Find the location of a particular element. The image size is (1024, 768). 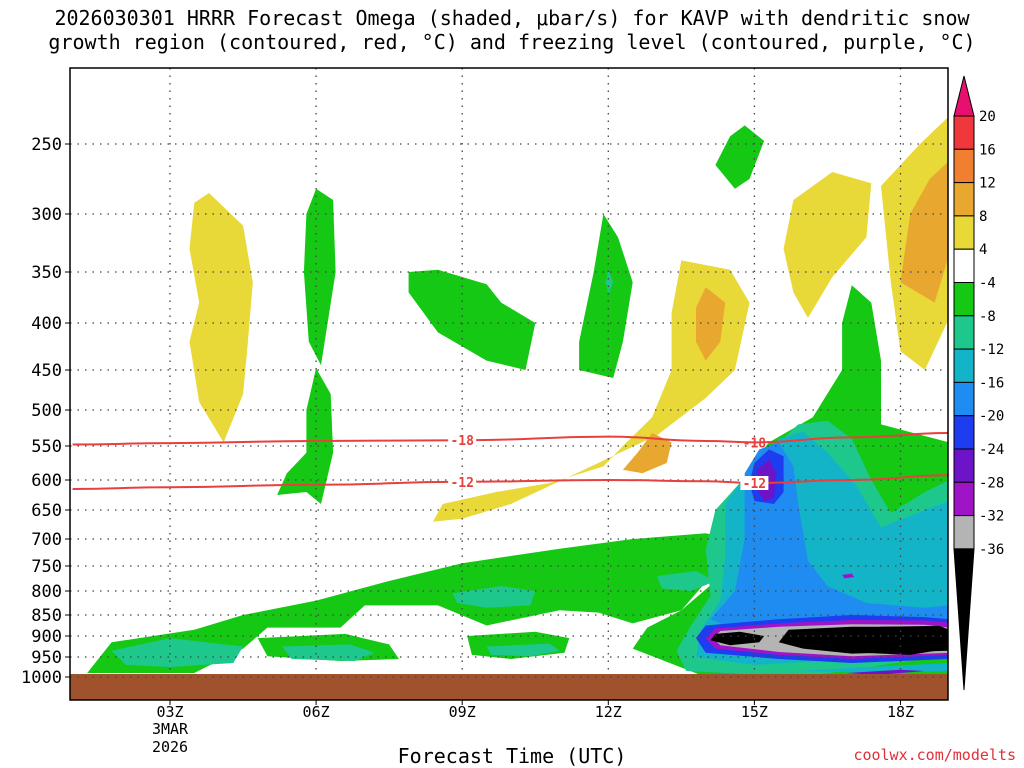

y-tick-label-500: 500 is located at coordinates (46, 411).